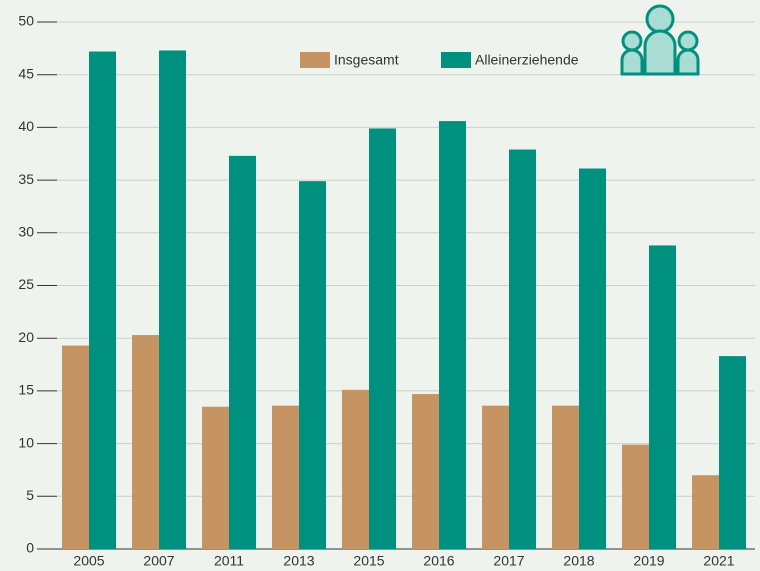 The height and width of the screenshot is (571, 760). I want to click on y-tick-label: 25, so click(26, 284).